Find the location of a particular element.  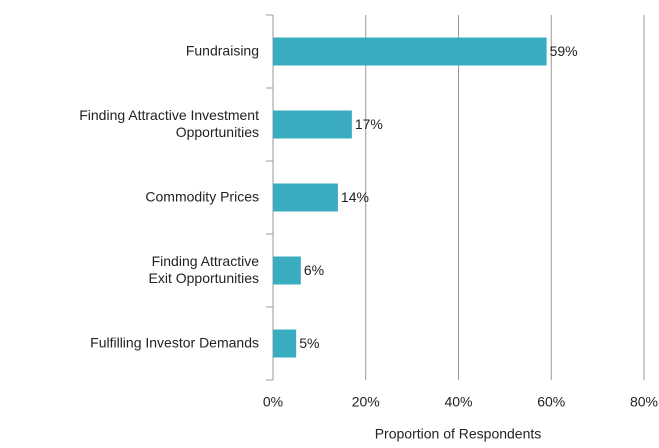

y-tick-label-line: Fundraising is located at coordinates (222, 50).